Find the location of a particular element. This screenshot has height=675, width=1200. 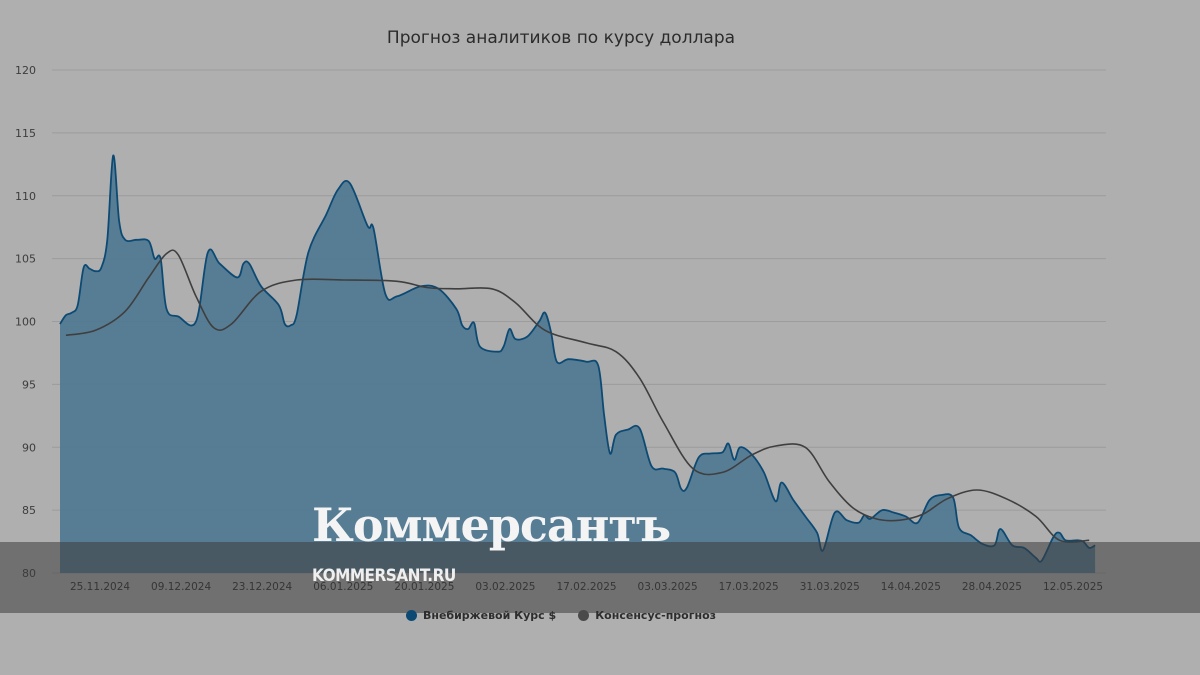

legend-marker-rate is located at coordinates (411, 615).